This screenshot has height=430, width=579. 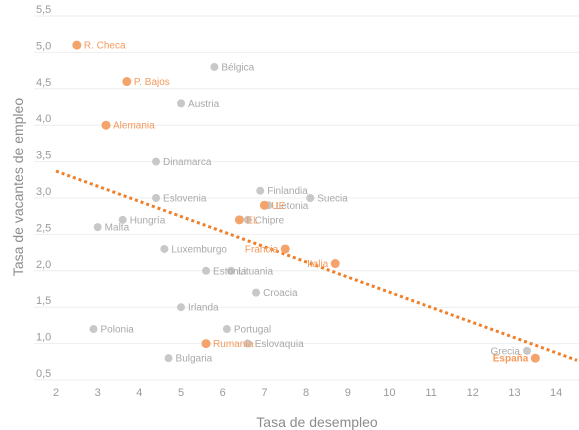 What do you see at coordinates (203, 308) in the screenshot?
I see `data-label: Irlanda` at bounding box center [203, 308].